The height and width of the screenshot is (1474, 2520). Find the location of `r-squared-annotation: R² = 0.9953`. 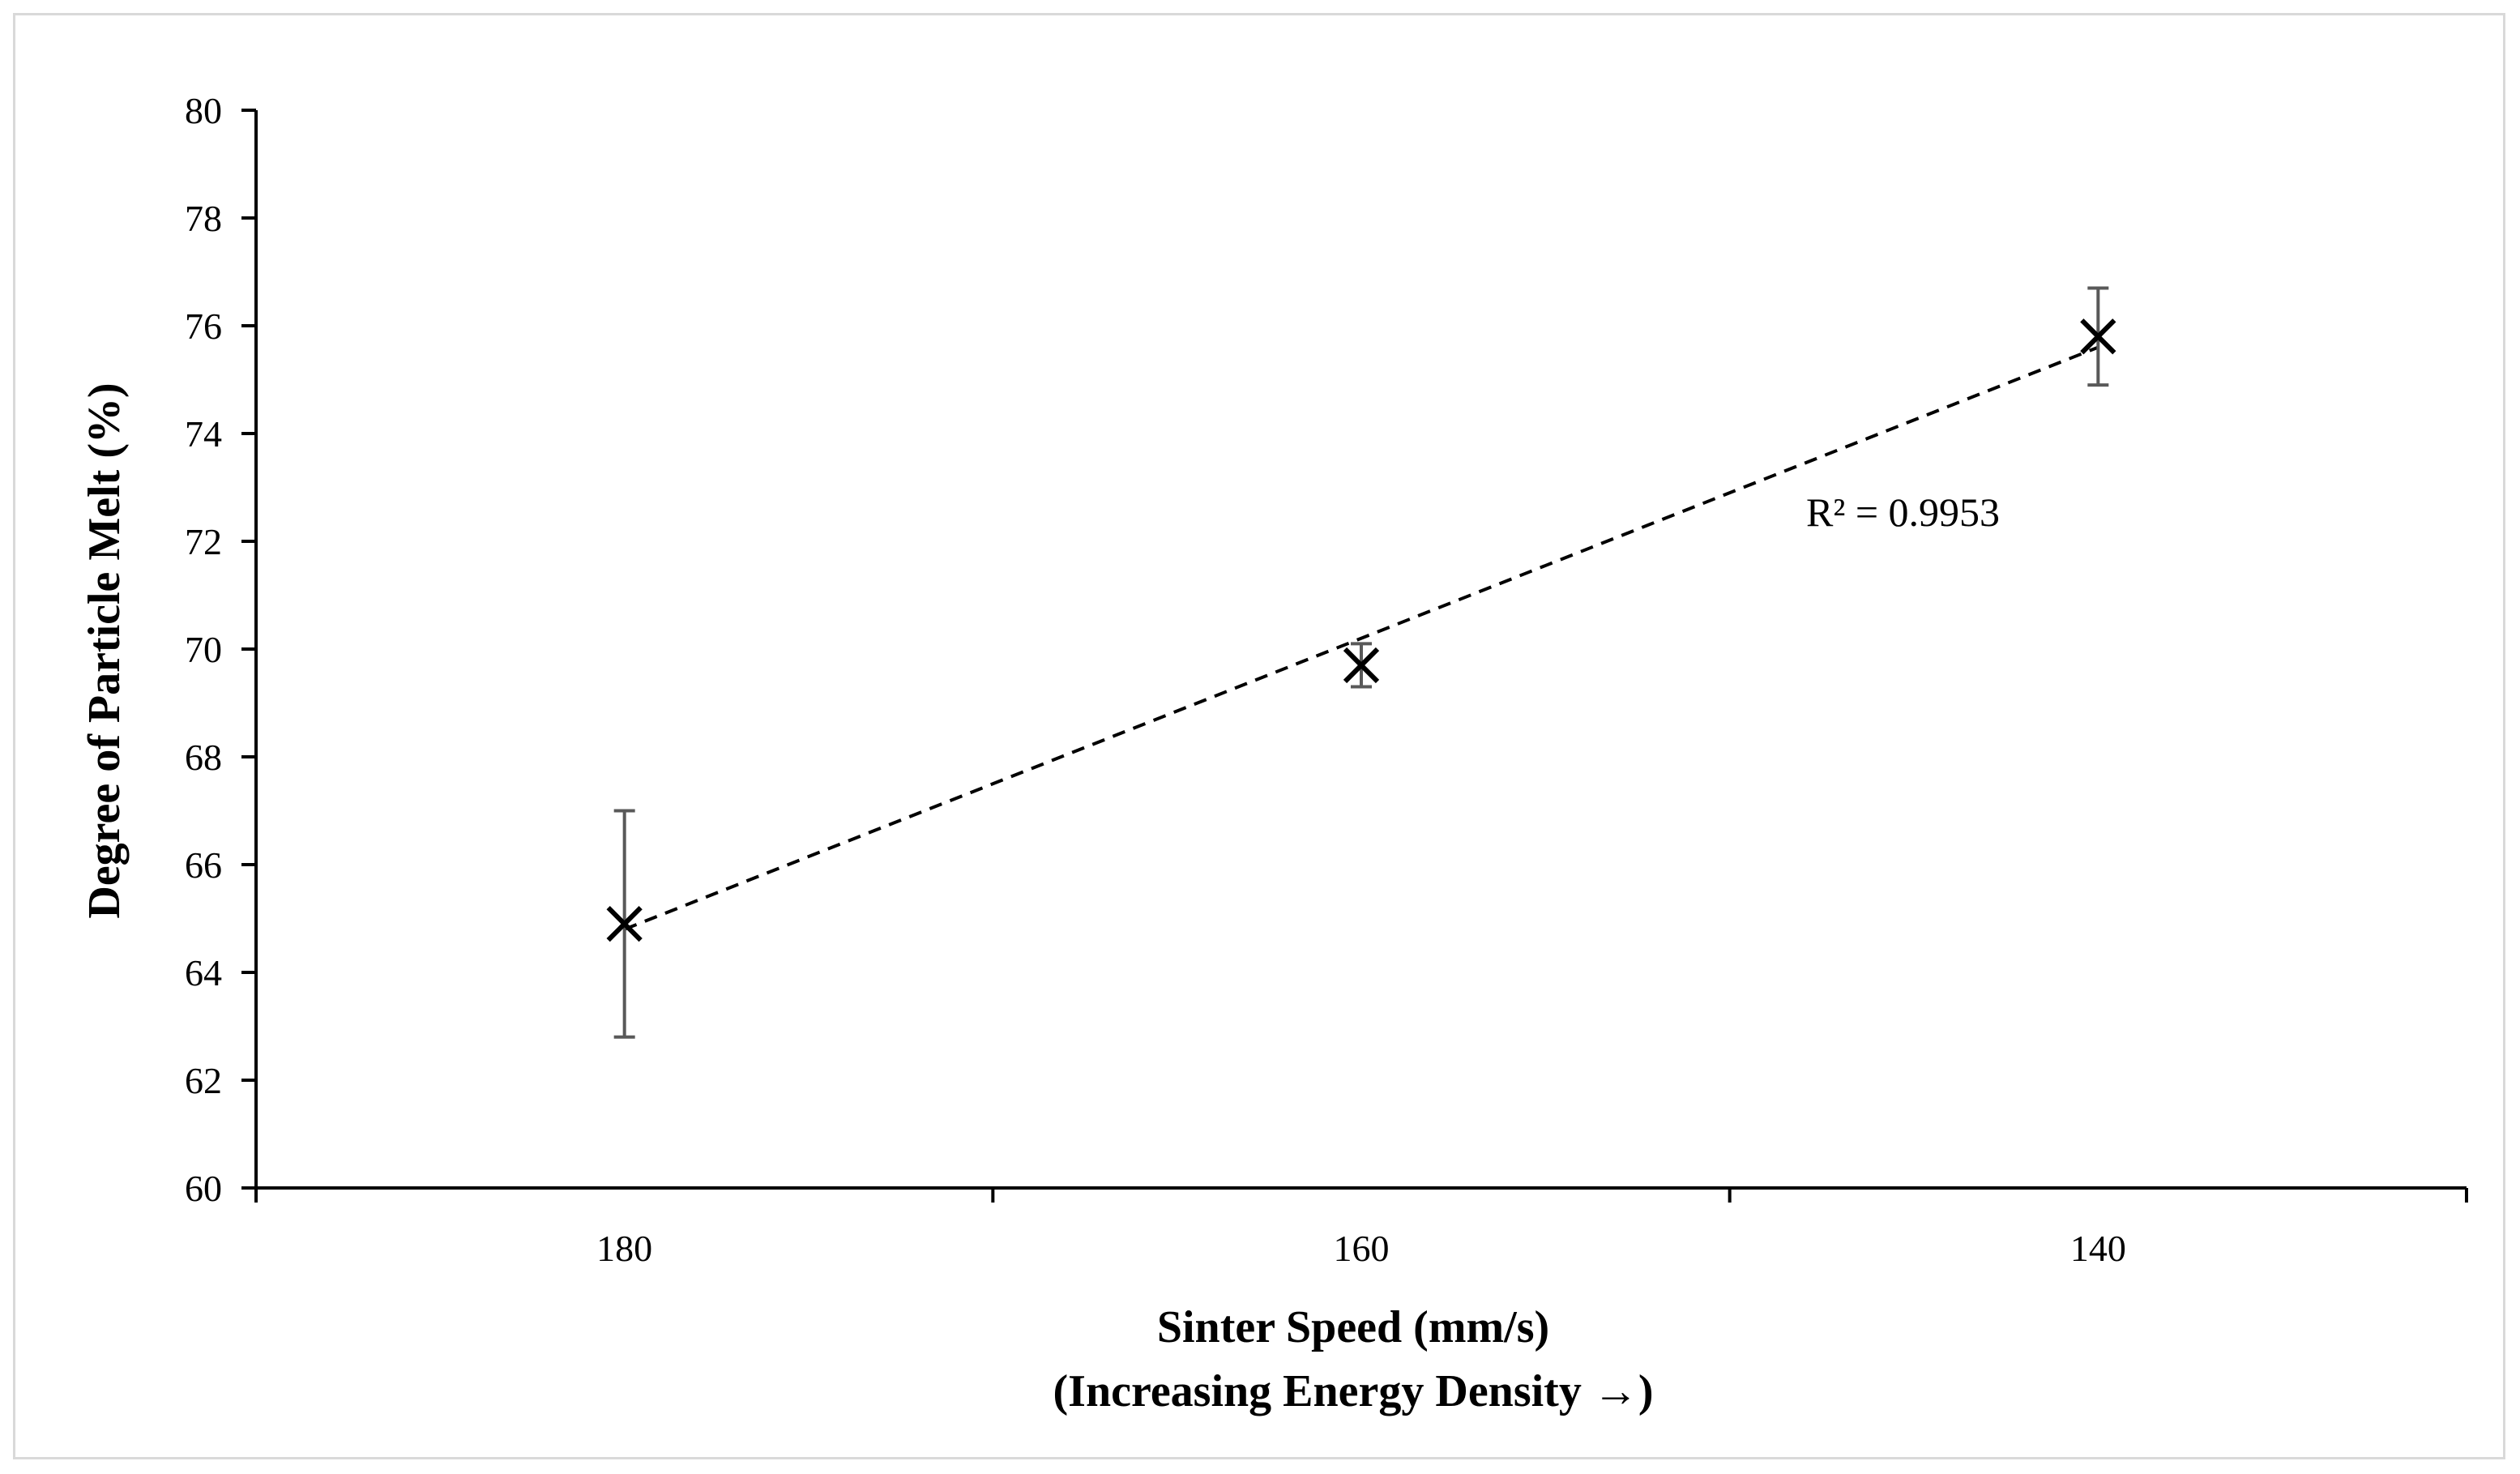

r-squared-annotation: R² = 0.9953 is located at coordinates (1903, 512).